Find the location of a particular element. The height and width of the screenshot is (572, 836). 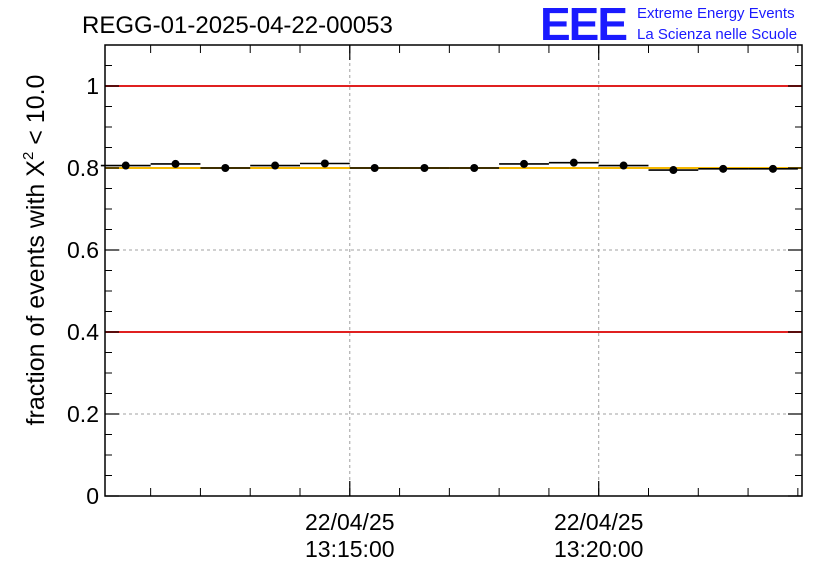

logo-letters: EEE is located at coordinates (583, 25).